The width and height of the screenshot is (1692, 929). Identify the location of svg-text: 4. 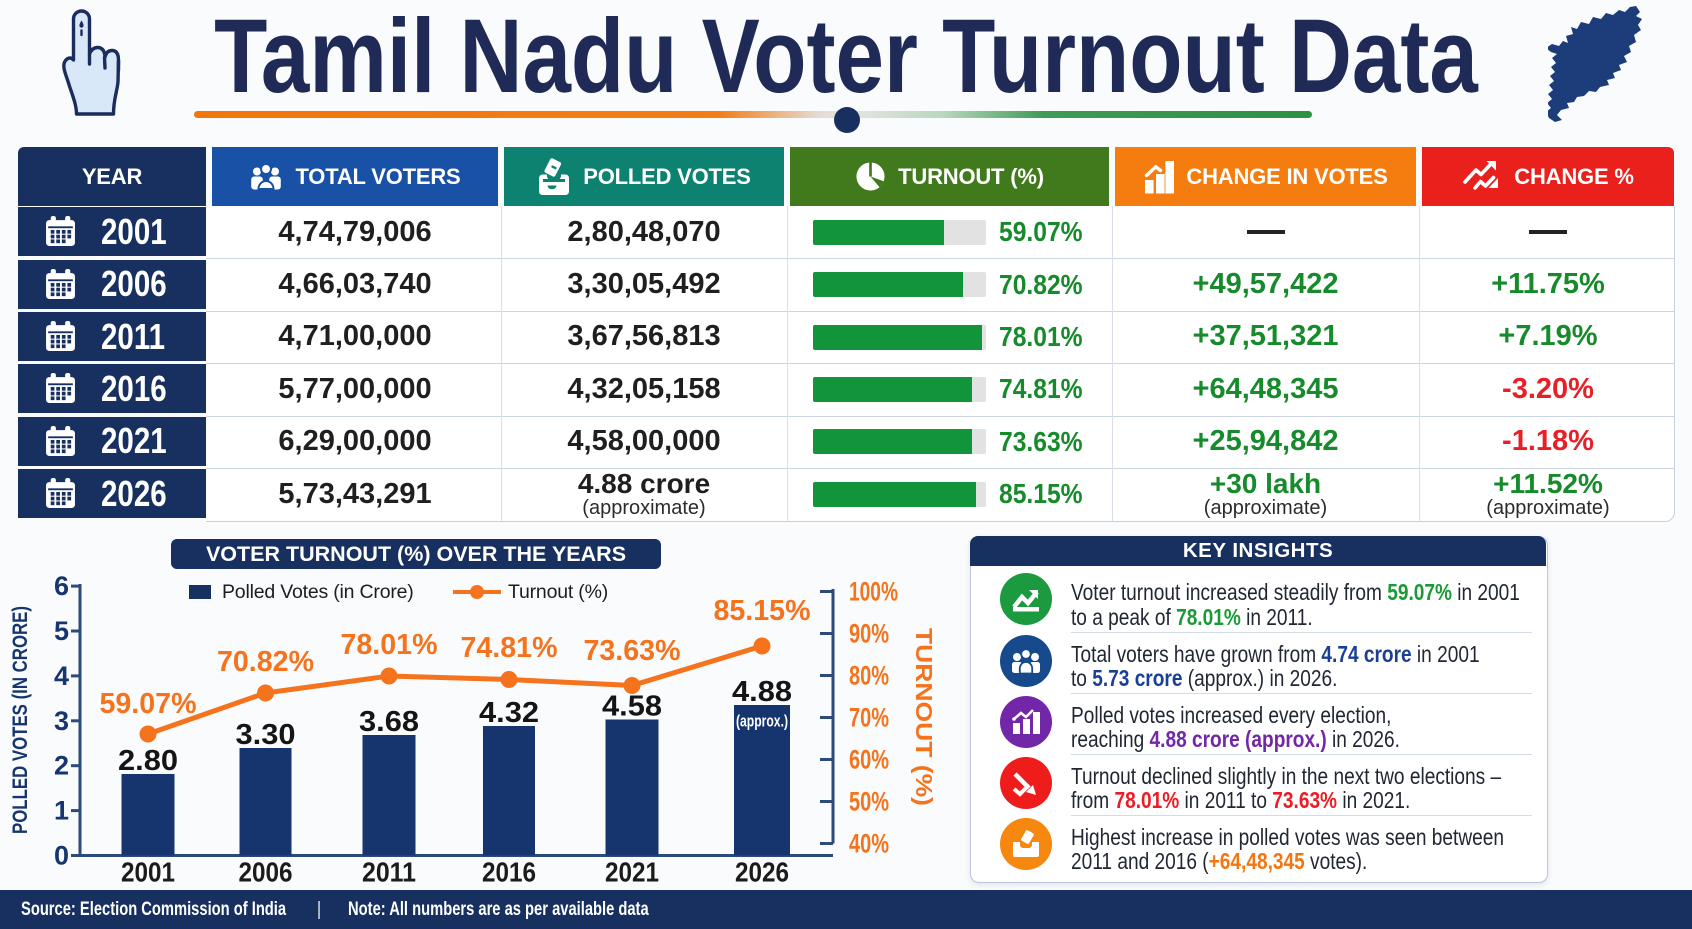
(61, 676).